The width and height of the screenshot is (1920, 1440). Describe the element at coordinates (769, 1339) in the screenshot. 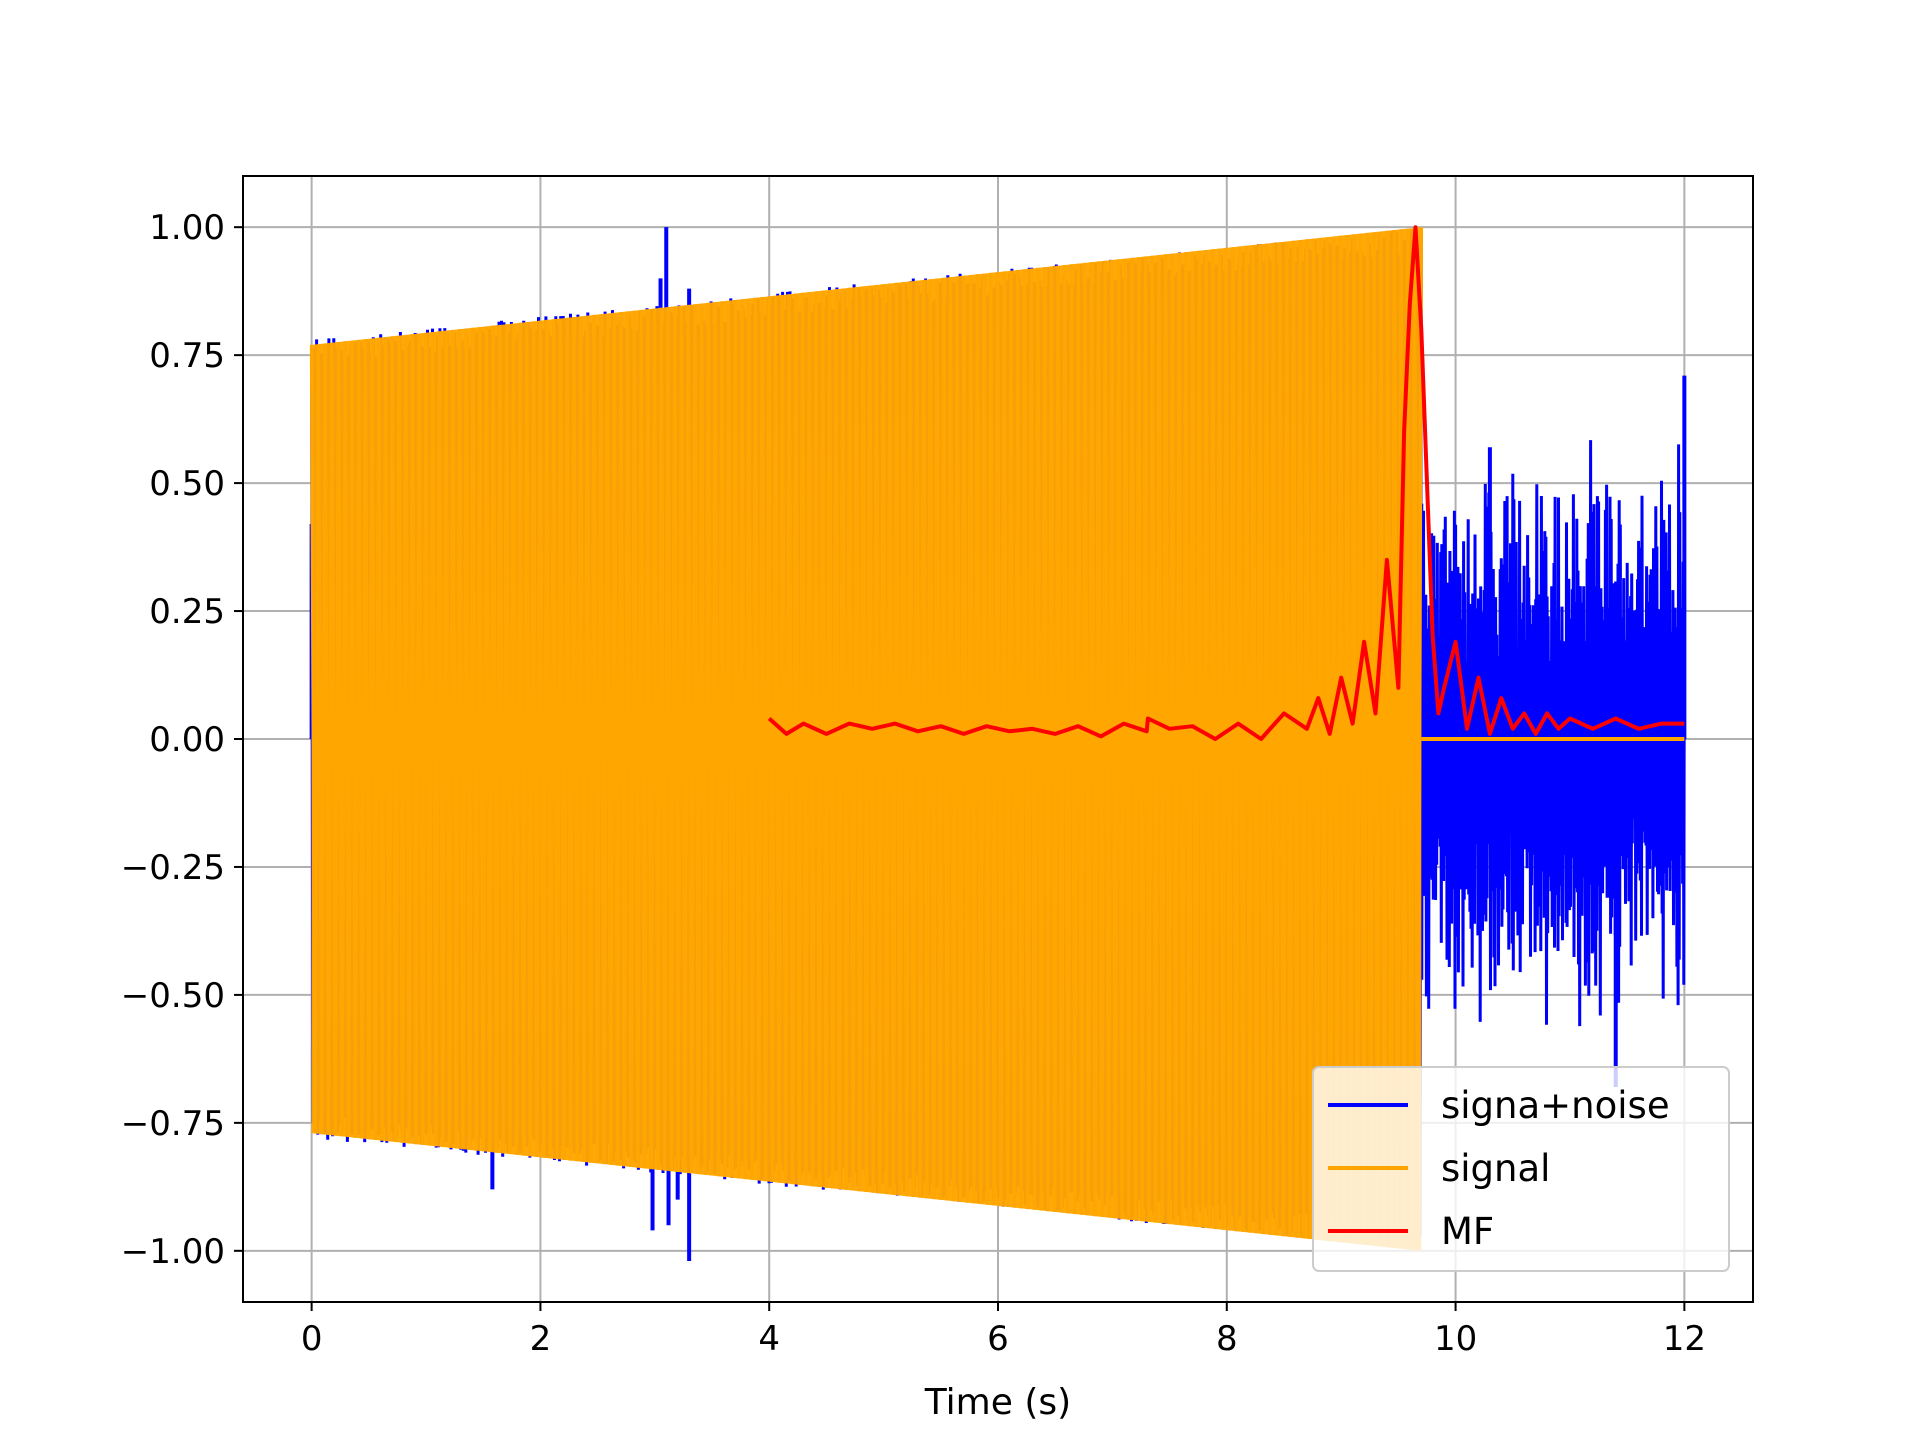

I see `x-tick-label: 4` at that location.